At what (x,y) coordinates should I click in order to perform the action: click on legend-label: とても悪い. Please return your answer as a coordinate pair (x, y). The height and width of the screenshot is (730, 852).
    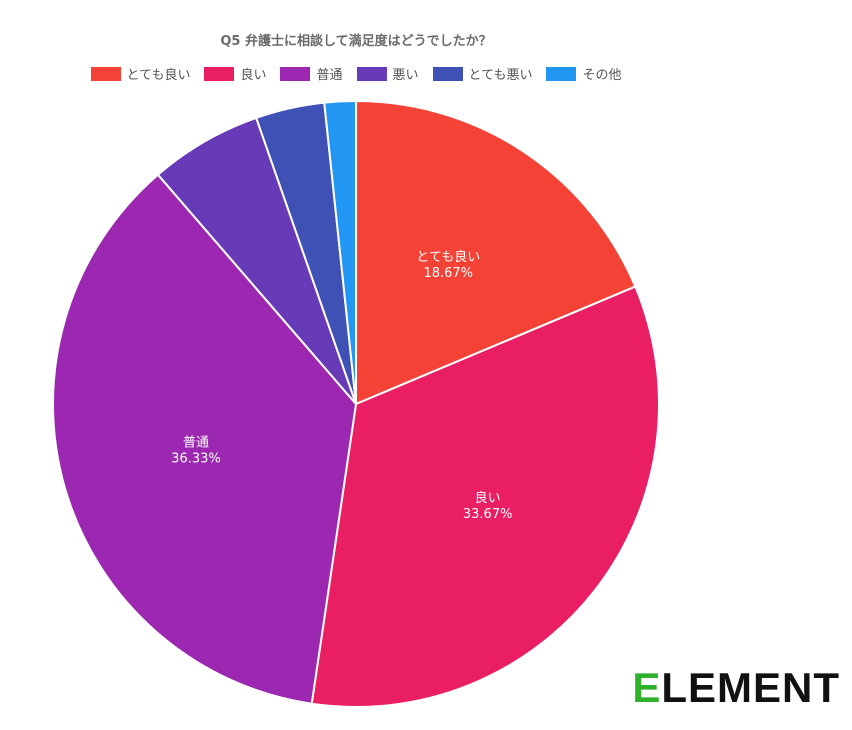
    Looking at the image, I should click on (500, 75).